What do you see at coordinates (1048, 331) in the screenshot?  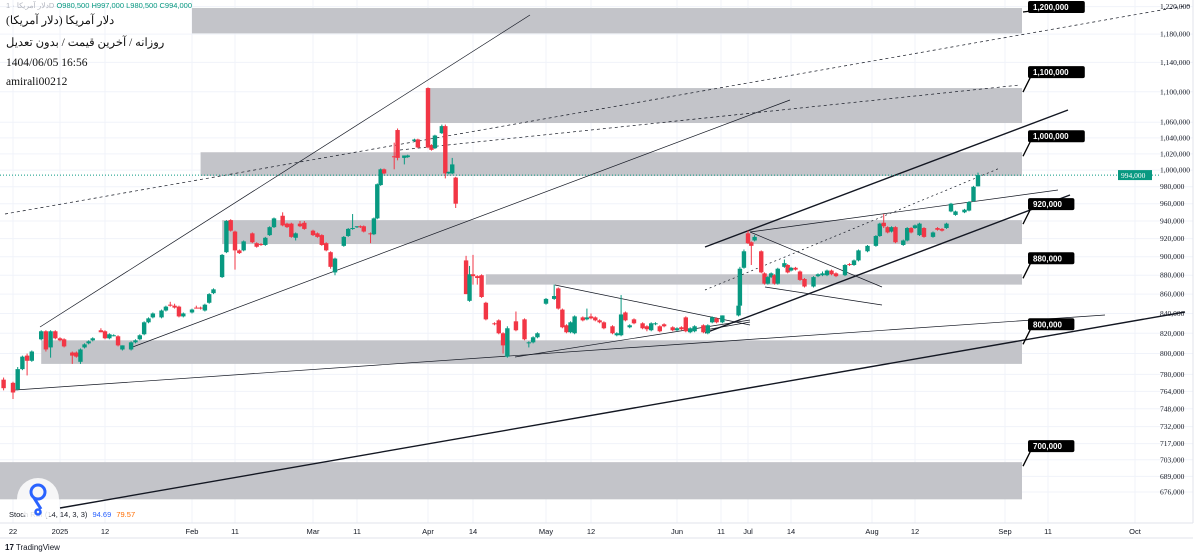 I see `zone-callout: 800,000` at bounding box center [1048, 331].